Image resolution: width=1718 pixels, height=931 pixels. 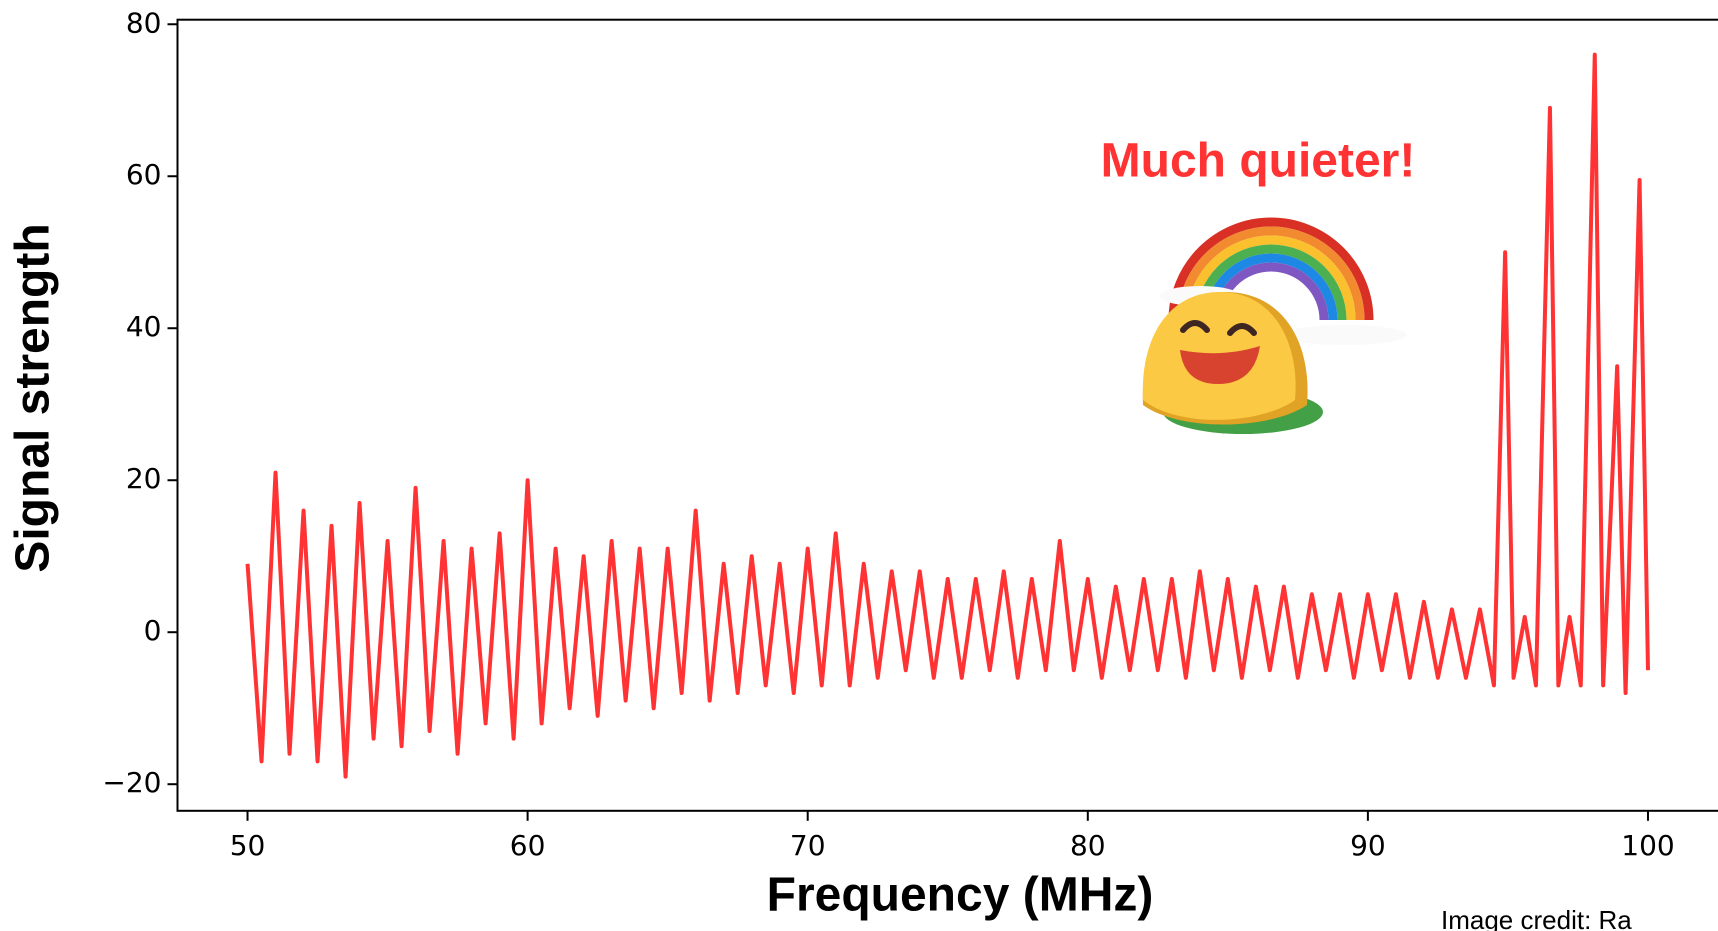 What do you see at coordinates (1647, 845) in the screenshot?
I see `x-tick-label: 100` at bounding box center [1647, 845].